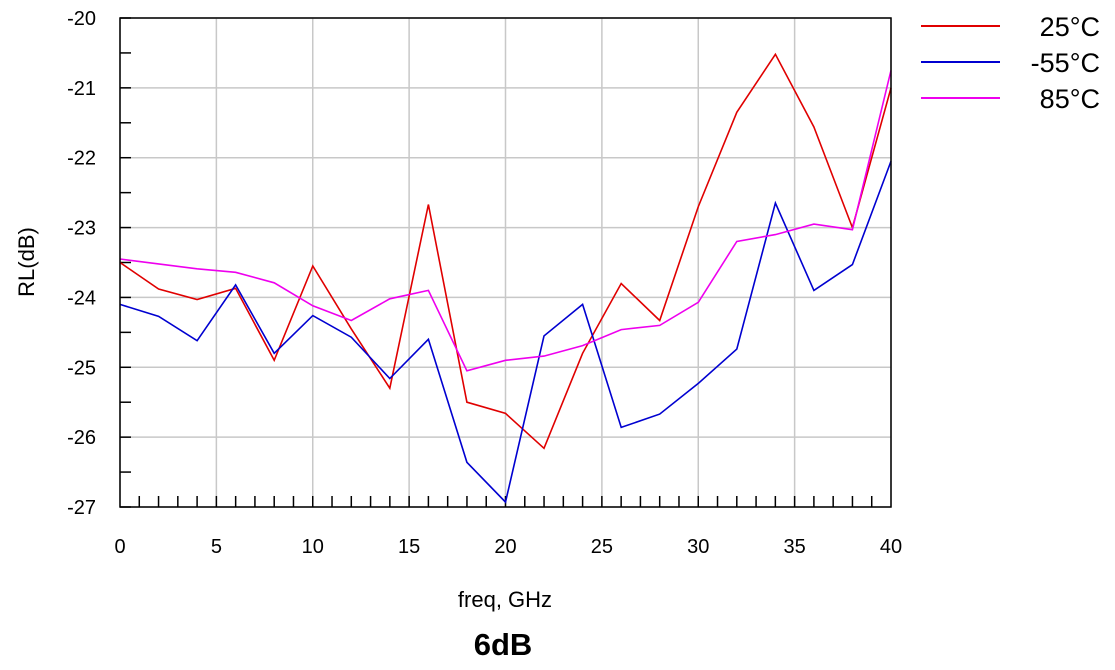 This screenshot has width=1115, height=670. What do you see at coordinates (1010, 63) in the screenshot?
I see `legend: 25°C -55°C 85°C` at bounding box center [1010, 63].